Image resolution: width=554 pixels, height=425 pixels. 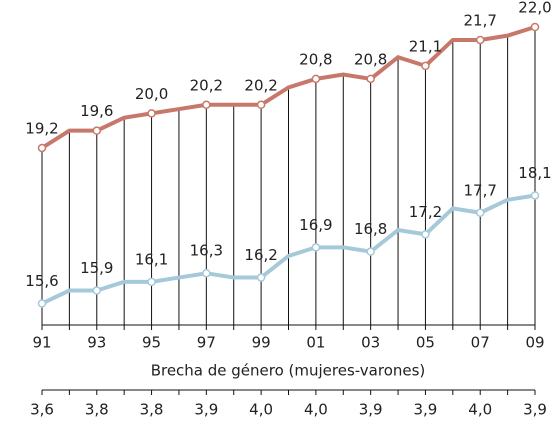 What do you see at coordinates (315, 225) in the screenshot?
I see `data-label: 16,9` at bounding box center [315, 225].